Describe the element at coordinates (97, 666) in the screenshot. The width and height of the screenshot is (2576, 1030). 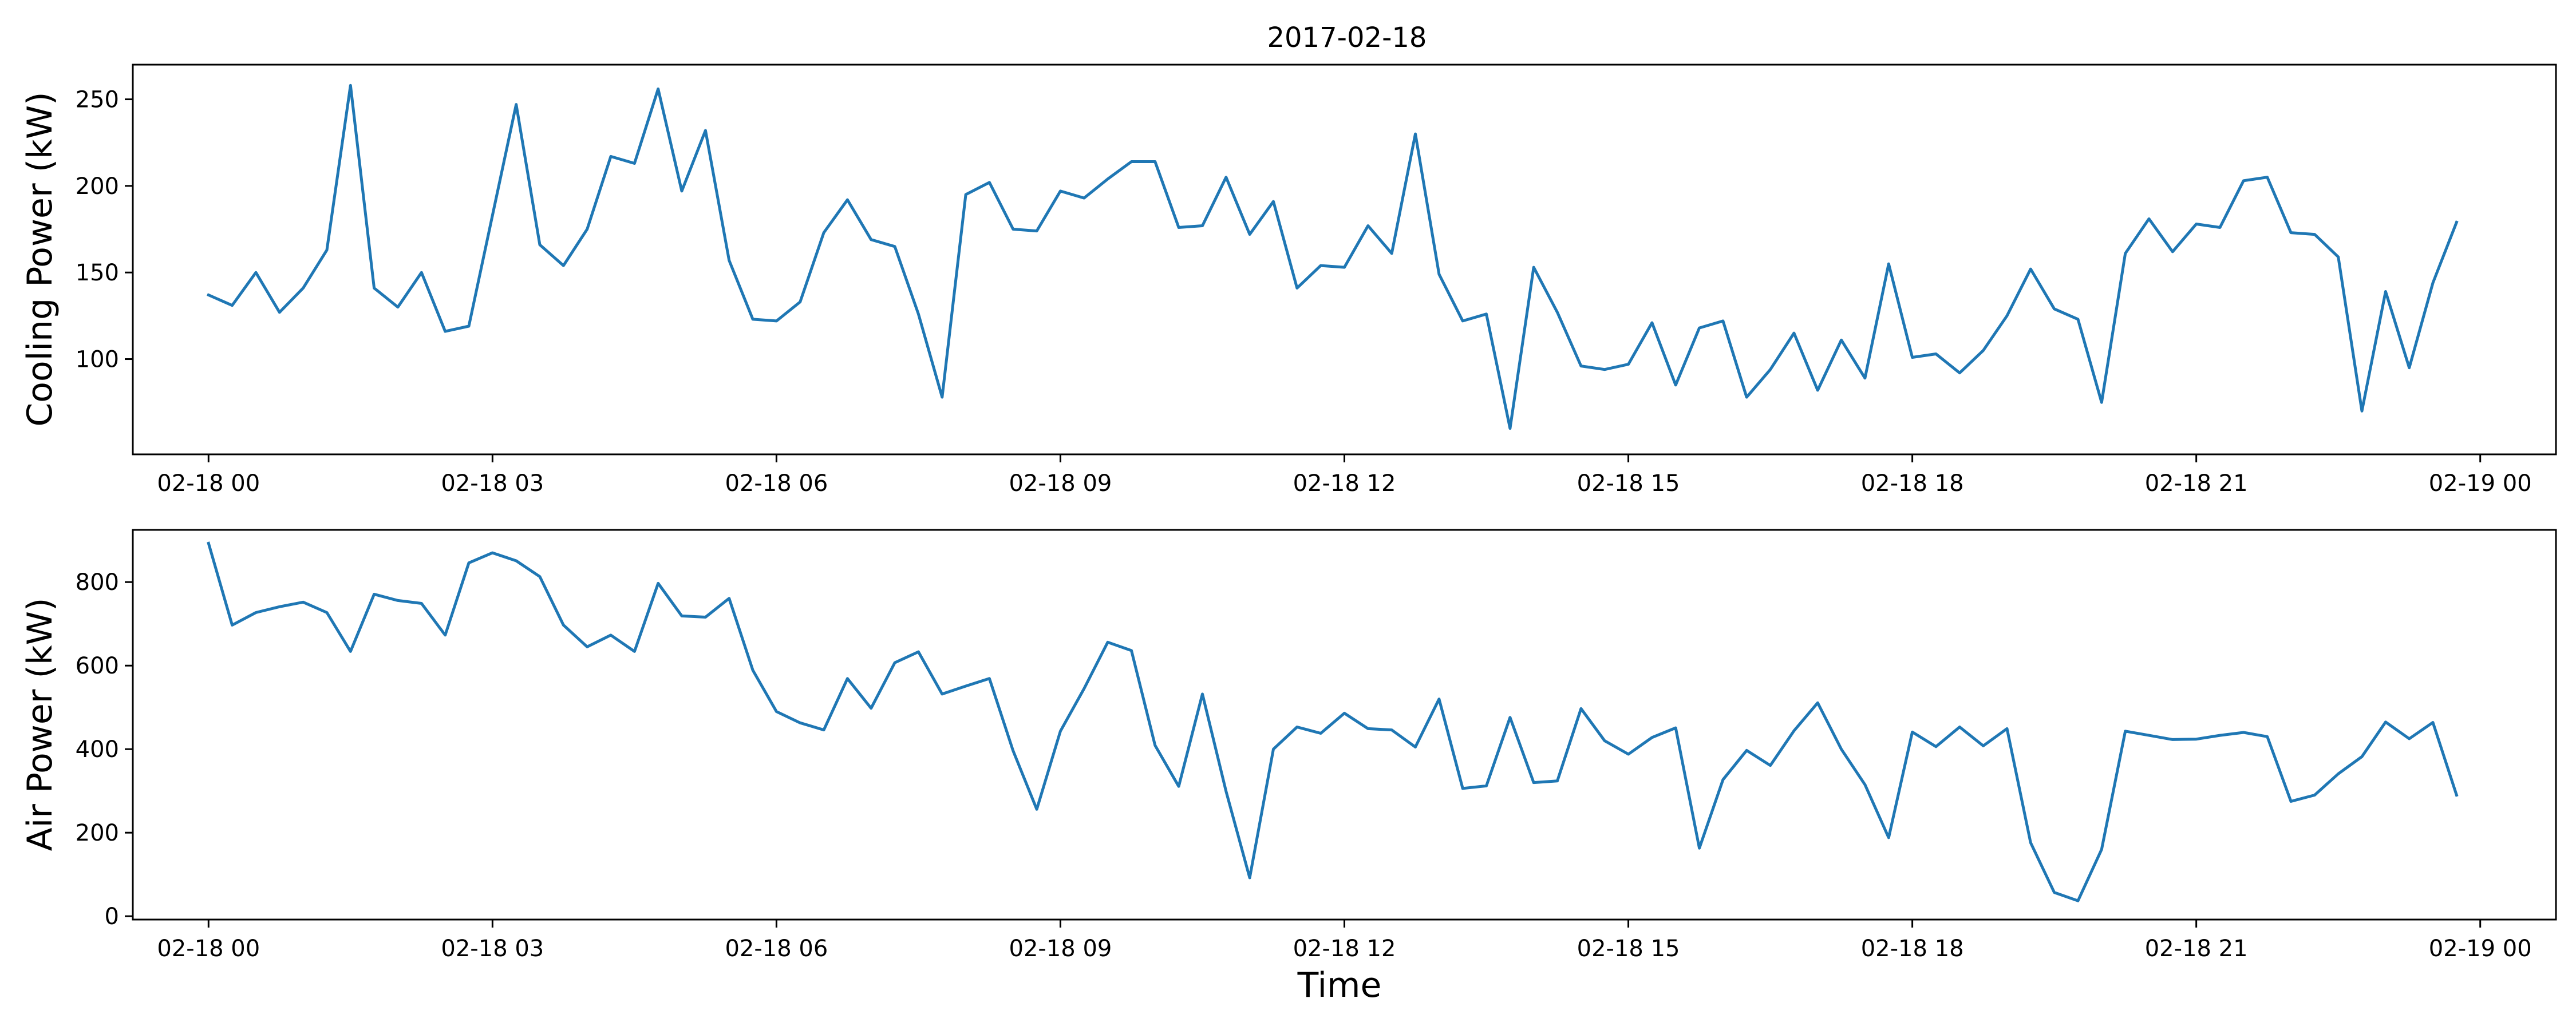
I see `y-tick-label: 600` at that location.